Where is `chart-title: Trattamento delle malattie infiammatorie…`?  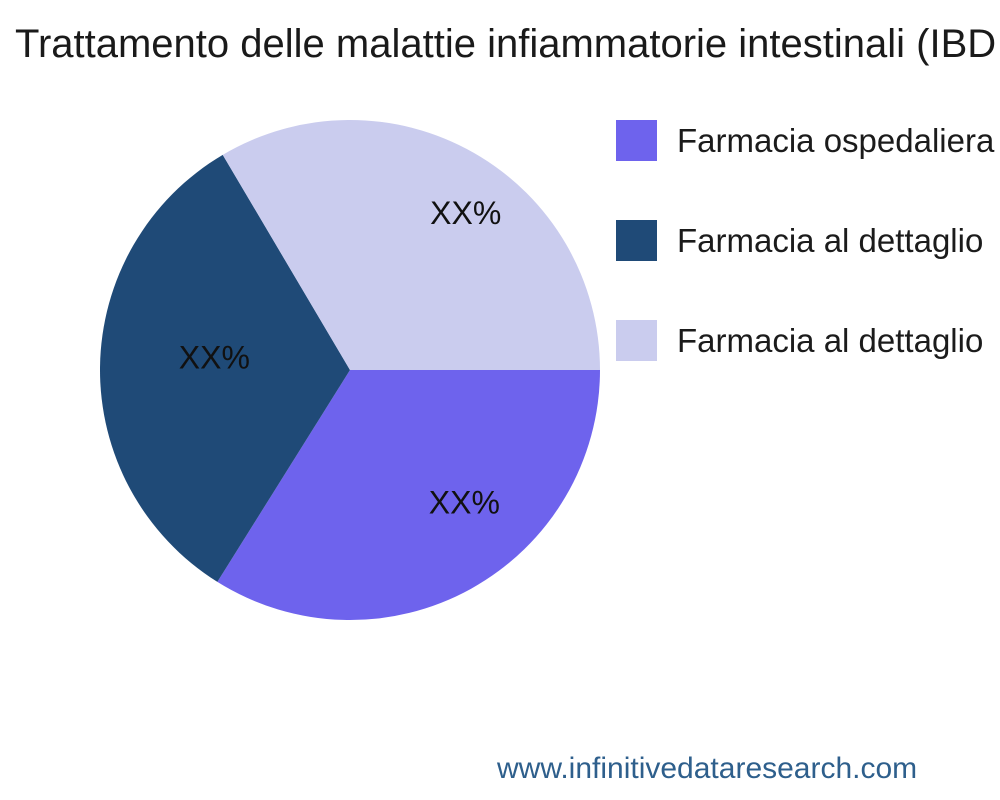 chart-title: Trattamento delle malattie infiammatorie… is located at coordinates (506, 44).